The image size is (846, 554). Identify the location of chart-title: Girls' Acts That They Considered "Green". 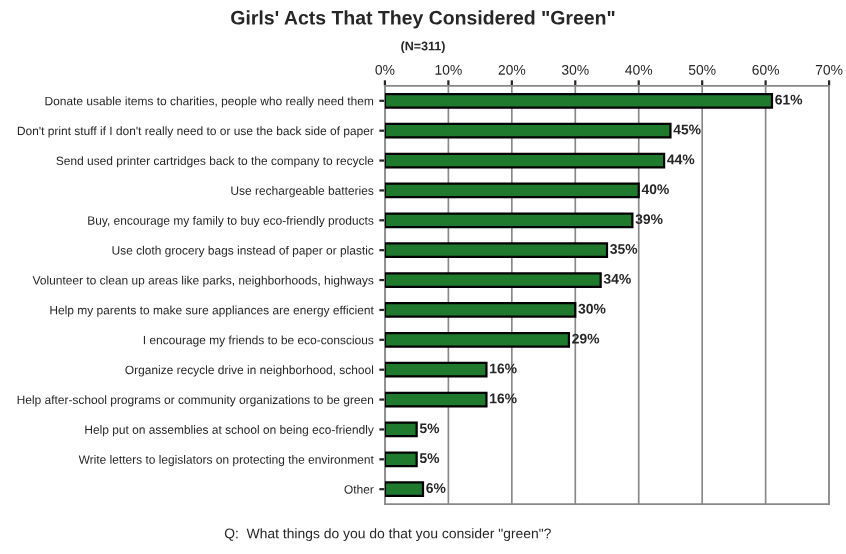
(423, 19).